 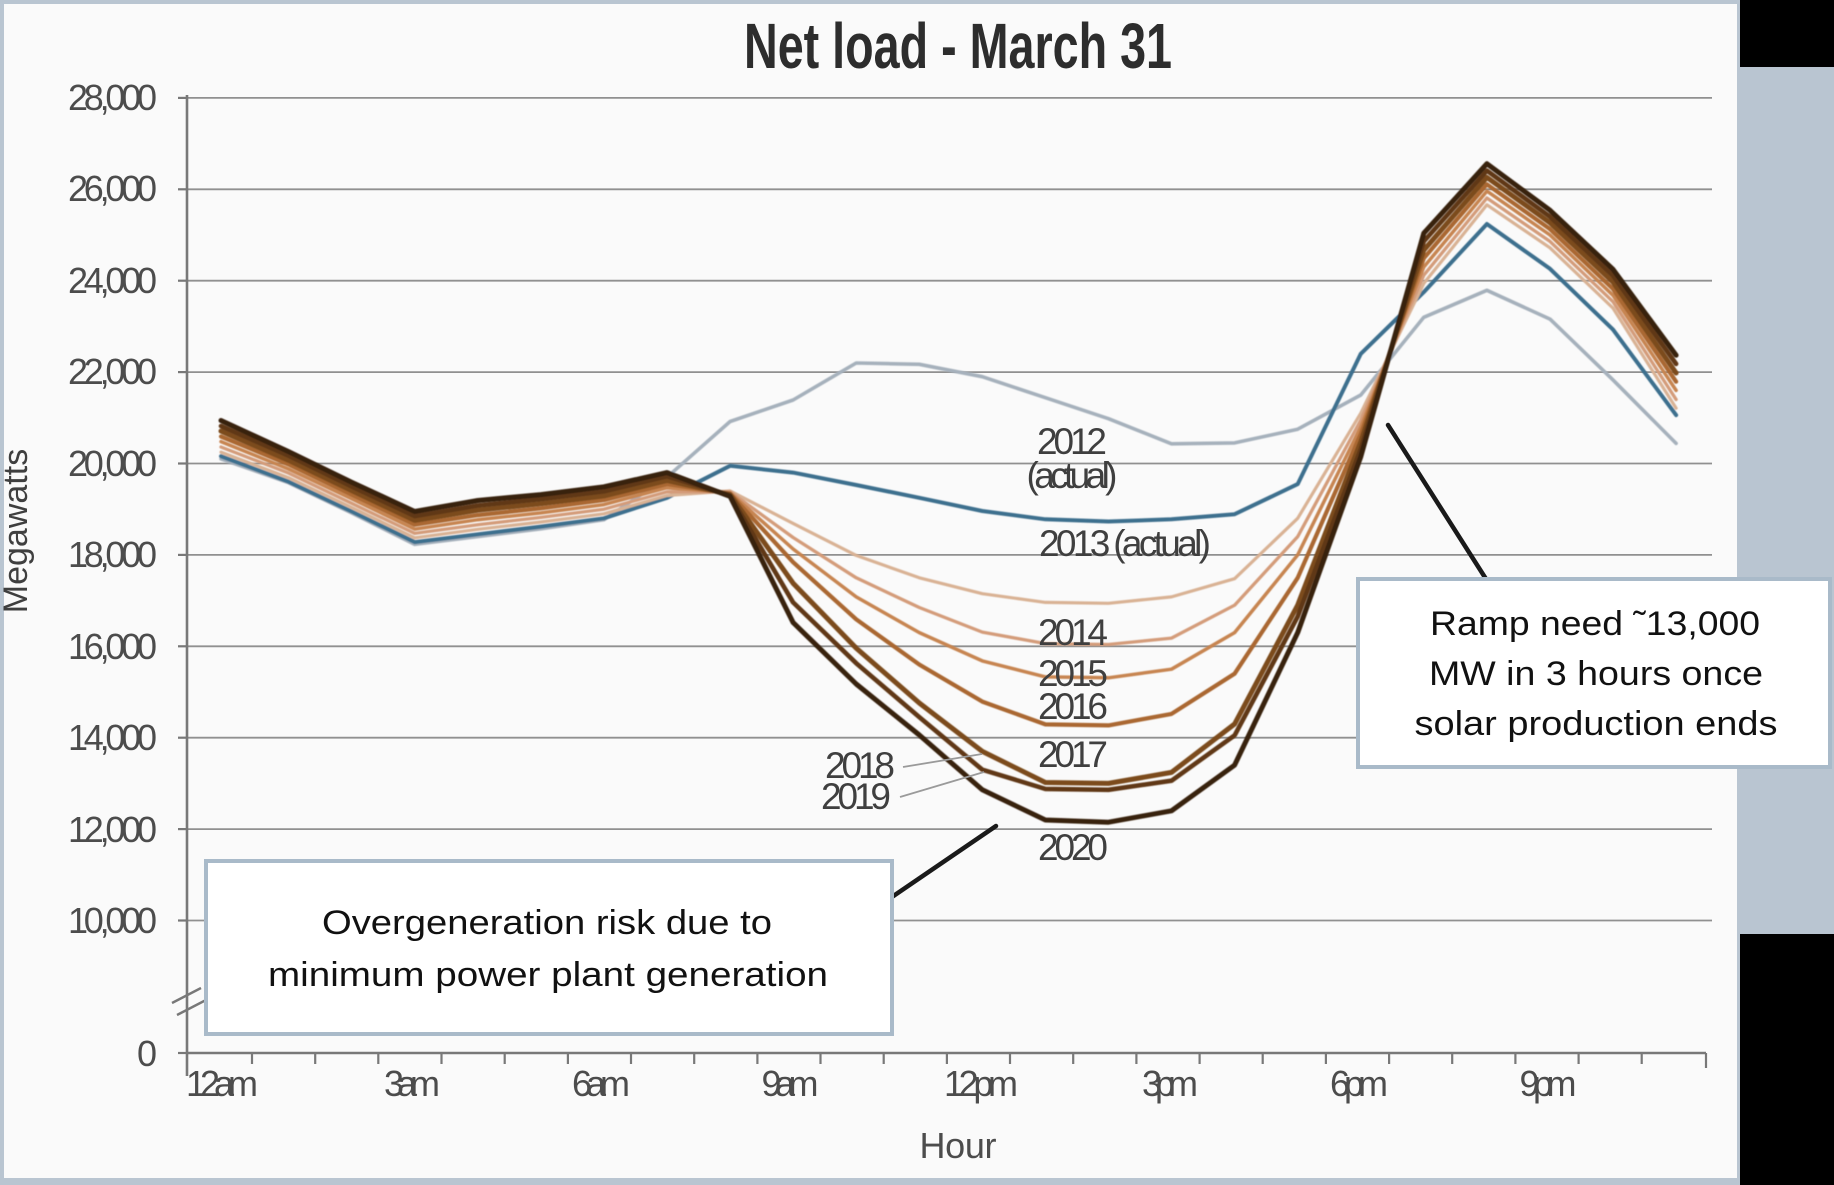 I want to click on svg-text: 3am, so click(x=412, y=1083).